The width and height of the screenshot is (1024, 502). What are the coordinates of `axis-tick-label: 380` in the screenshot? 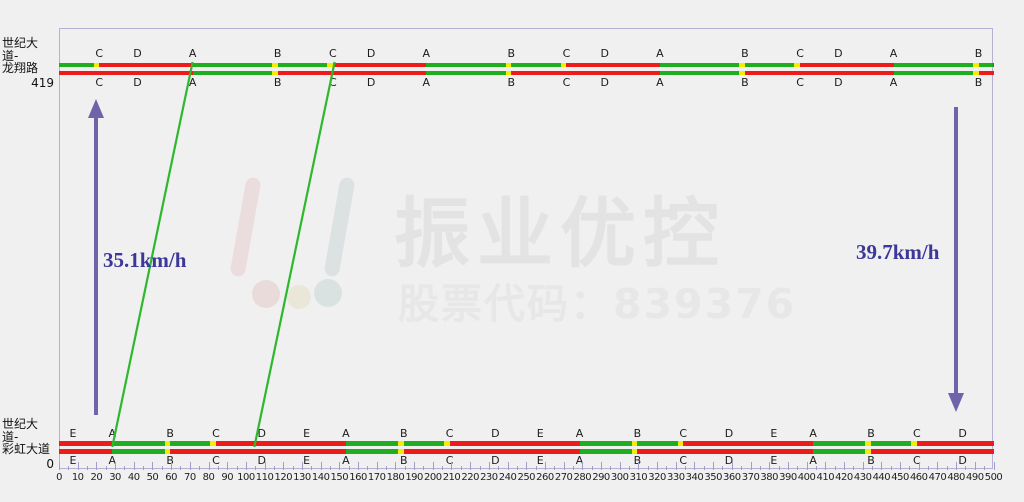 It's located at (769, 477).